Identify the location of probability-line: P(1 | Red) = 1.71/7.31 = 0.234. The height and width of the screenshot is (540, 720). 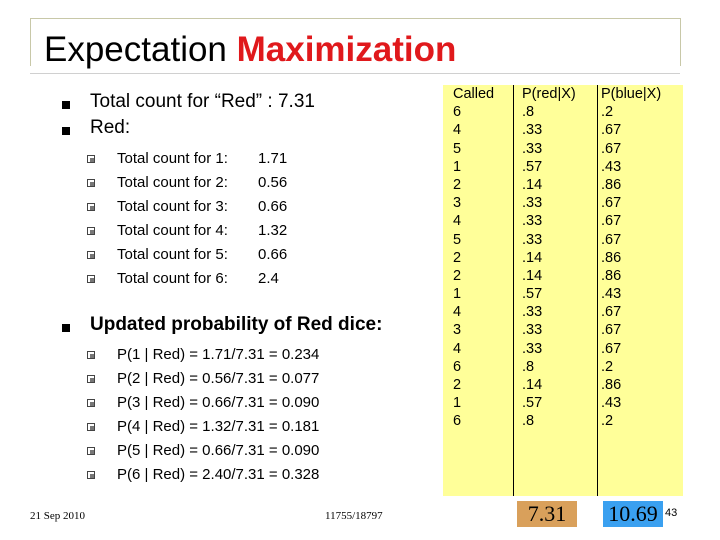
(218, 354).